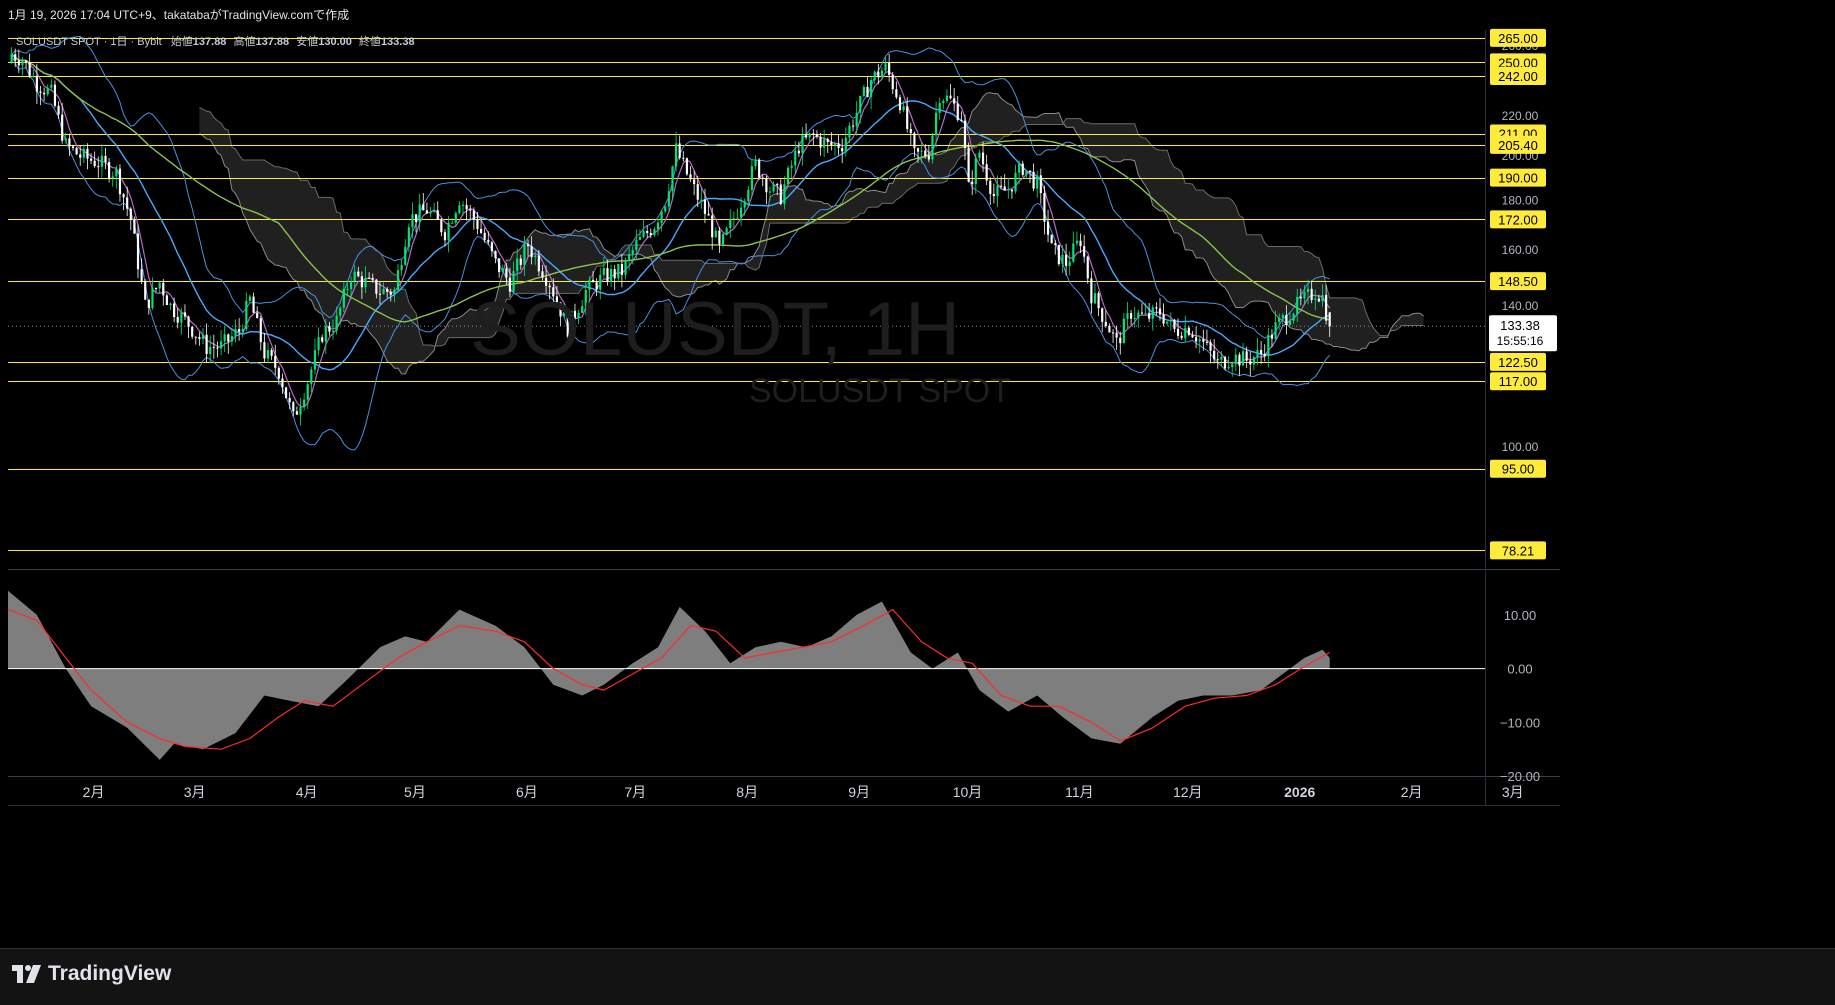 This screenshot has height=1005, width=1835. I want to click on last-price-label: 133.38, so click(1520, 325).